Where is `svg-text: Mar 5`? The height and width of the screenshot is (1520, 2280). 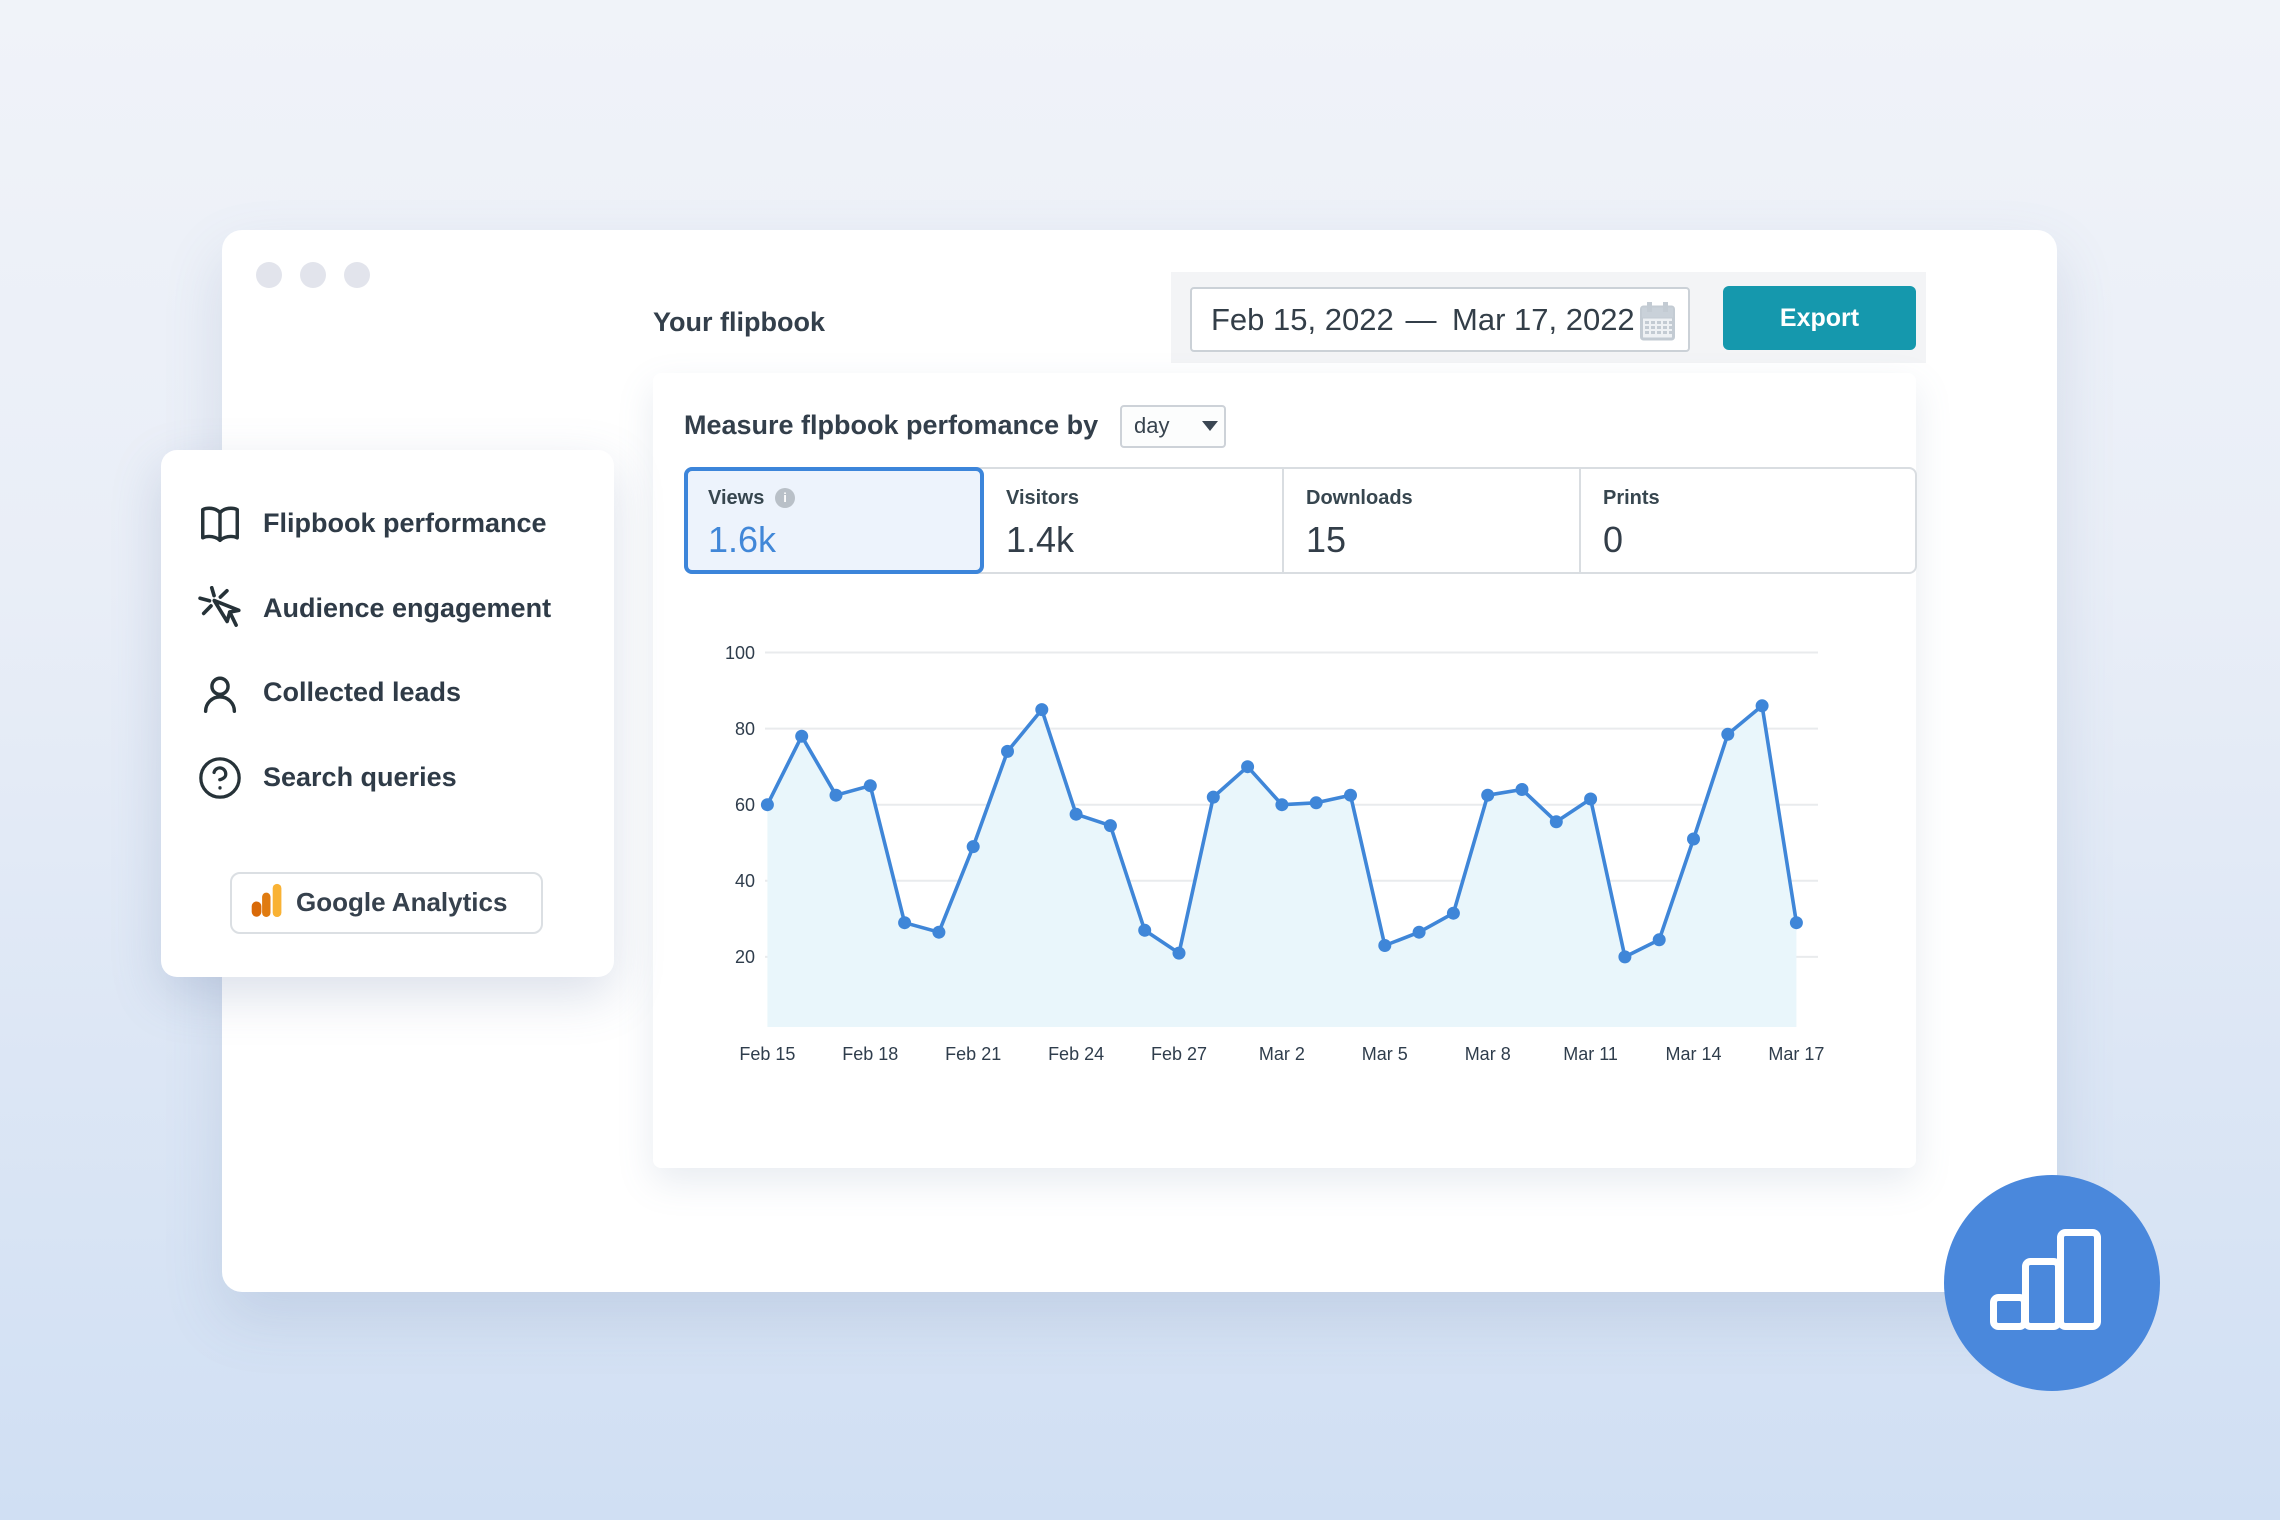 svg-text: Mar 5 is located at coordinates (1385, 1054).